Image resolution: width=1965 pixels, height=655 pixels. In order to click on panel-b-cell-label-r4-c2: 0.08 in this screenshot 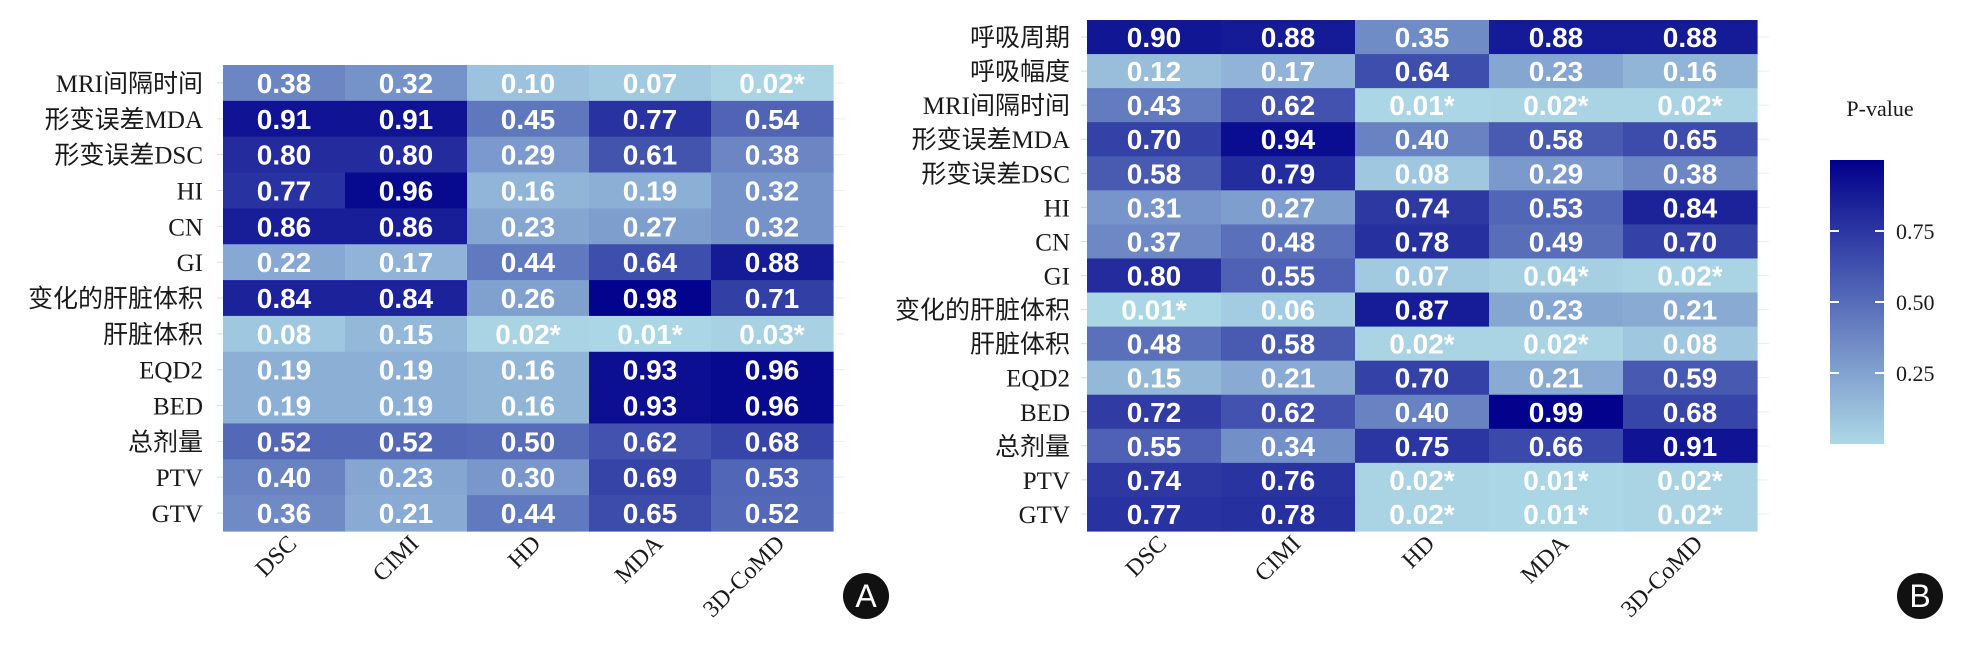, I will do `click(1422, 173)`.